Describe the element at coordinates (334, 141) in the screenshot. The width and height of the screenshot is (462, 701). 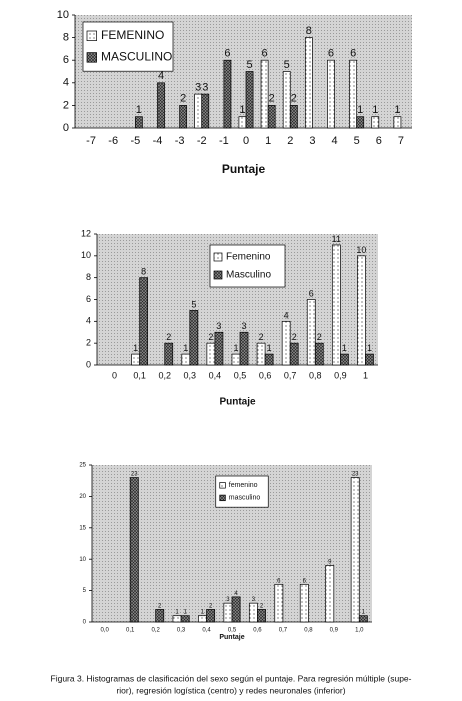
I see `x-tick-label: 4` at that location.